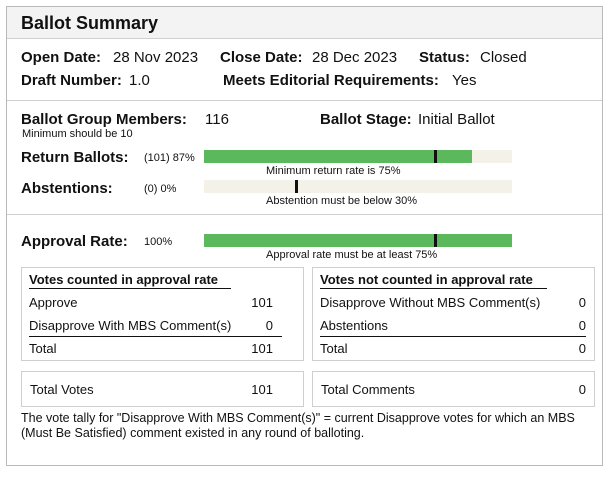  I want to click on ballot-stage-value: Initial Ballot, so click(456, 119).